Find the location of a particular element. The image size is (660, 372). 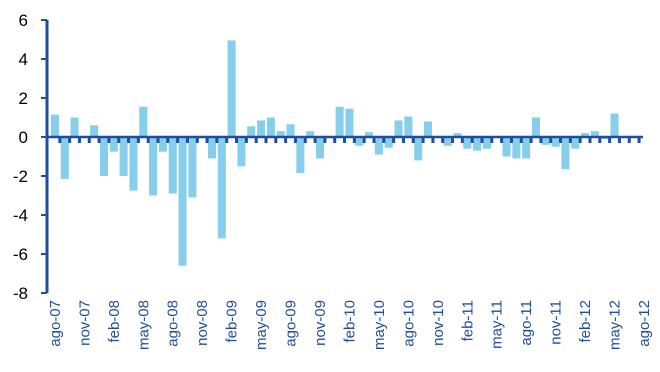

y-tick-label: -4 is located at coordinates (20, 215).